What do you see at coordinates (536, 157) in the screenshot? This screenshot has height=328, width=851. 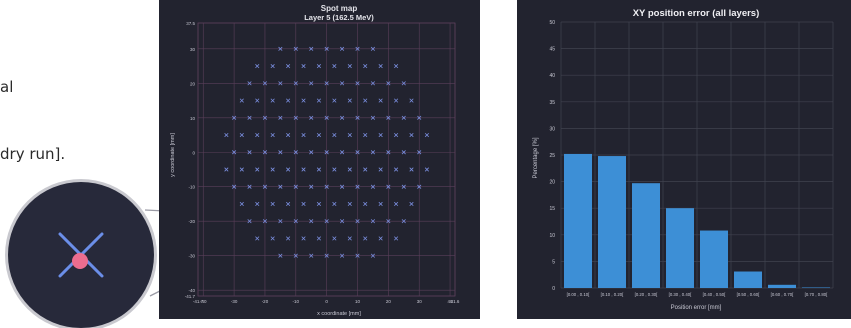 I see `error-chart-ylabel: Percentage [%]` at bounding box center [536, 157].